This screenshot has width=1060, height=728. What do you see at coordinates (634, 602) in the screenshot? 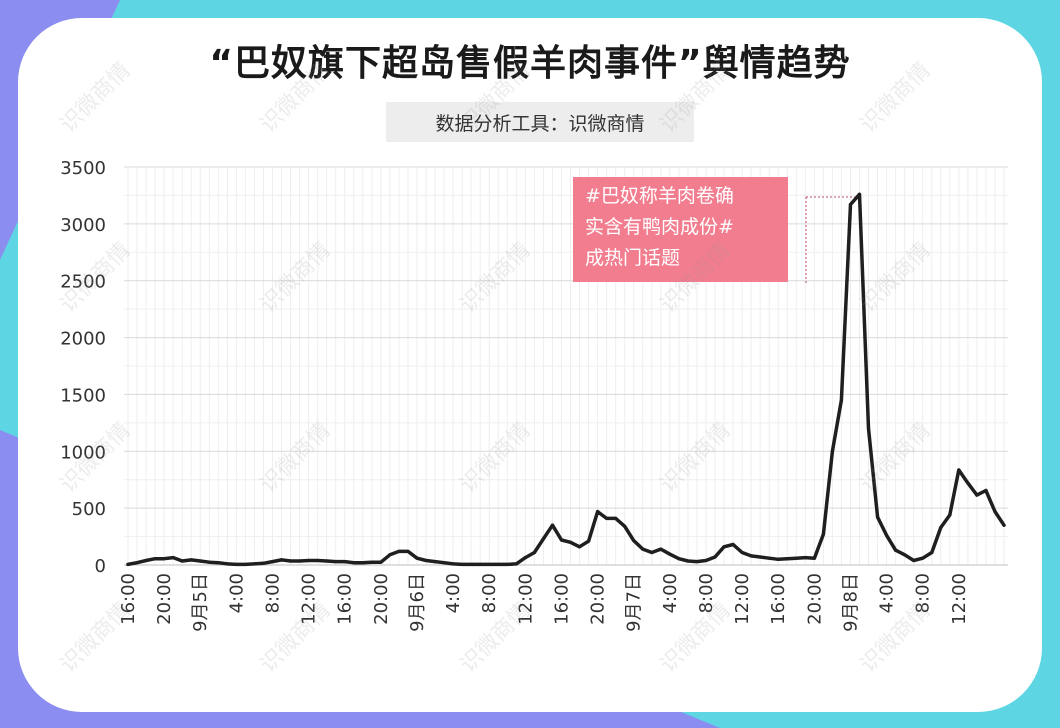
I see `x-tick-label: 9月7日` at bounding box center [634, 602].